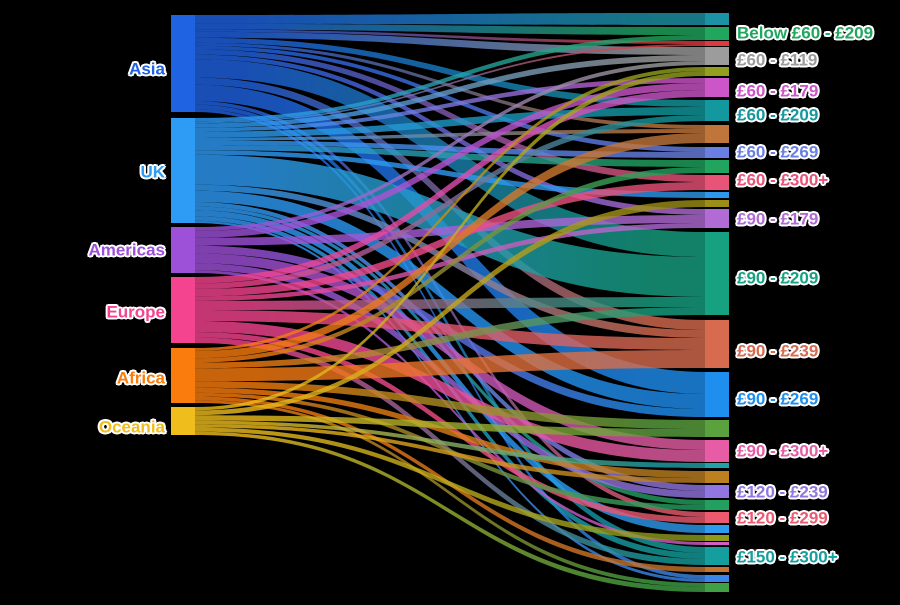 The image size is (900, 605). Describe the element at coordinates (717, 134) in the screenshot. I see `sankey-node-r7` at that location.